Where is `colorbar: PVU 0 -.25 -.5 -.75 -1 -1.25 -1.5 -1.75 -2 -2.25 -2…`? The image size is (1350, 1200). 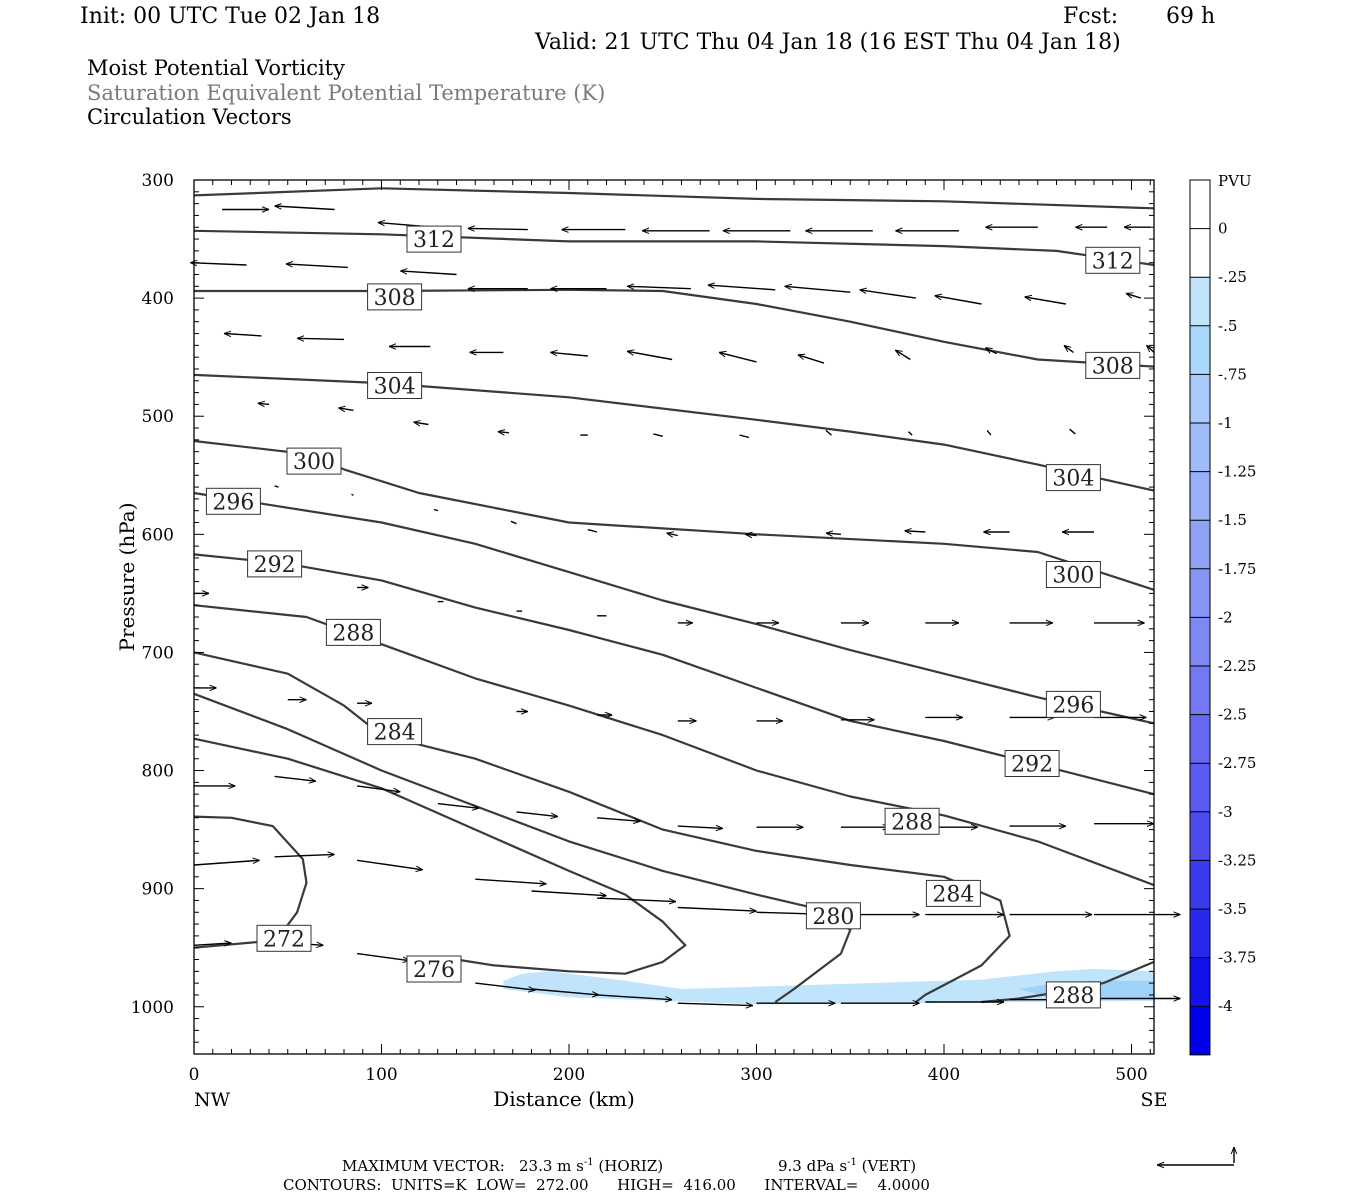
colorbar: PVU 0 -.25 -.5 -.75 -1 -1.25 -1.5 -1.75 -2 -2.25 -2… is located at coordinates (1222, 614).